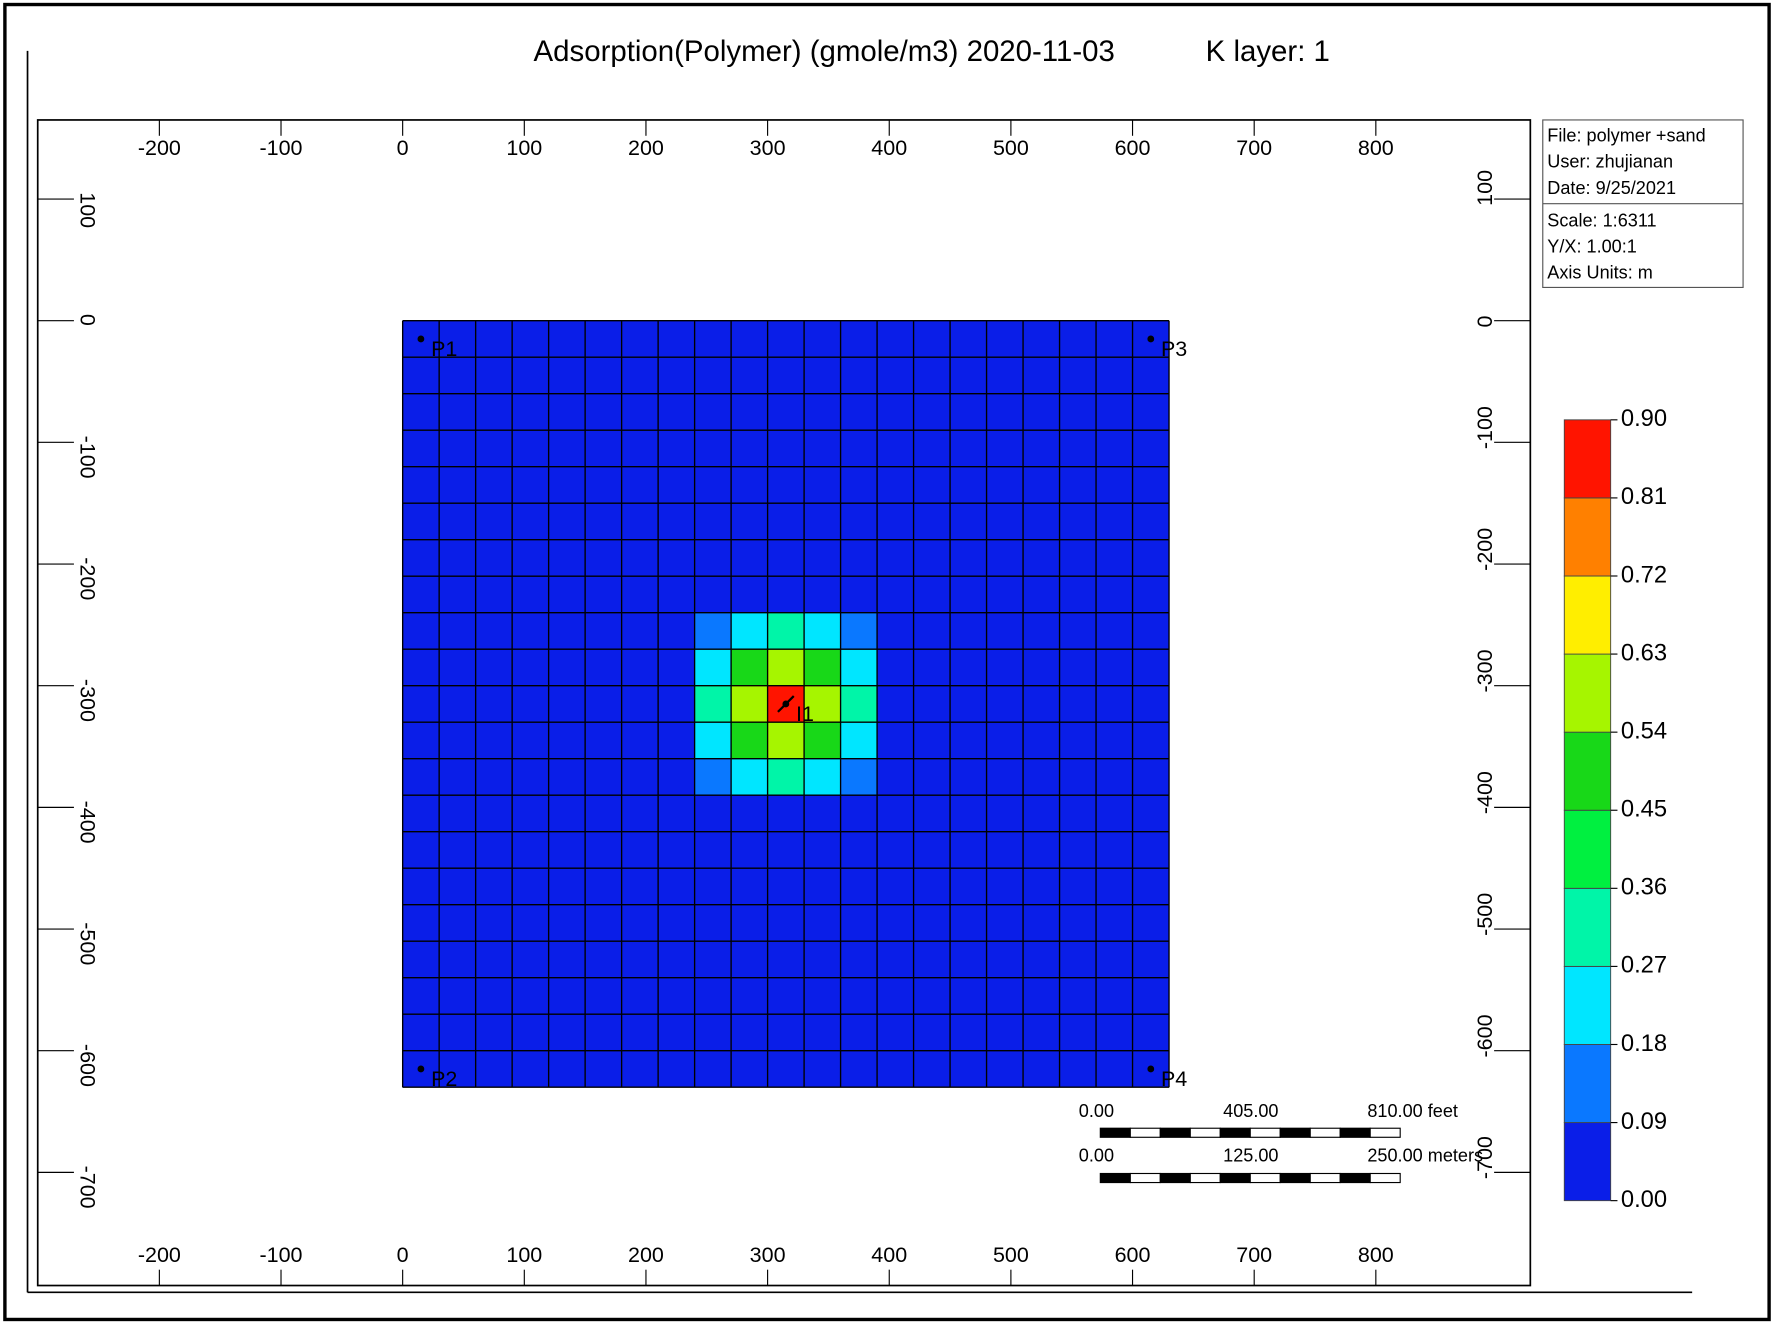  What do you see at coordinates (1133, 148) in the screenshot?
I see `x-tick-label: 600` at bounding box center [1133, 148].